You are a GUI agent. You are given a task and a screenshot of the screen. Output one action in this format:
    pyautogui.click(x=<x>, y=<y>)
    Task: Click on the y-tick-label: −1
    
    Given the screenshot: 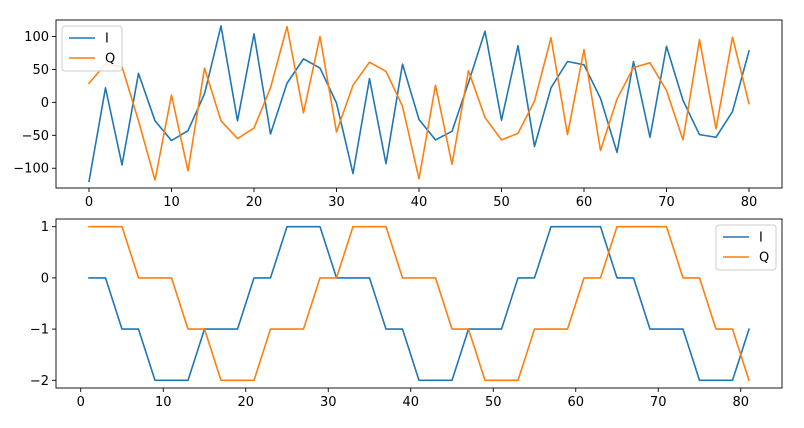 What is the action you would take?
    pyautogui.click(x=39, y=330)
    